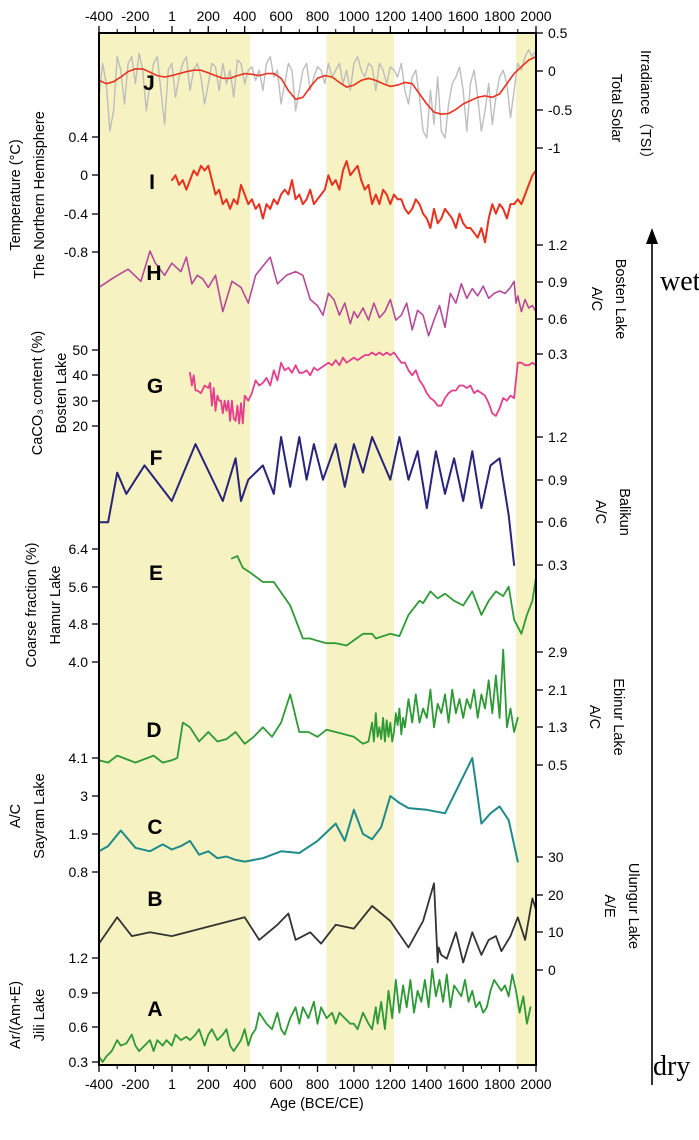 The height and width of the screenshot is (1140, 699). What do you see at coordinates (80, 350) in the screenshot?
I see `y-tick-label-caco3: 50` at bounding box center [80, 350].